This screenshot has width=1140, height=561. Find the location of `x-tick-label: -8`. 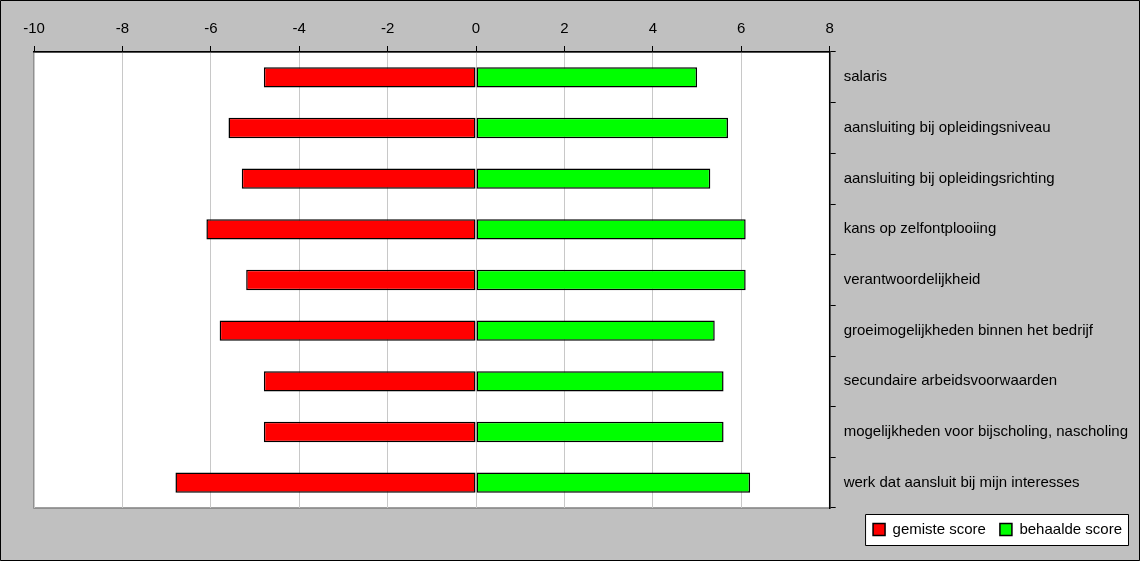

x-tick-label: -8 is located at coordinates (122, 28).